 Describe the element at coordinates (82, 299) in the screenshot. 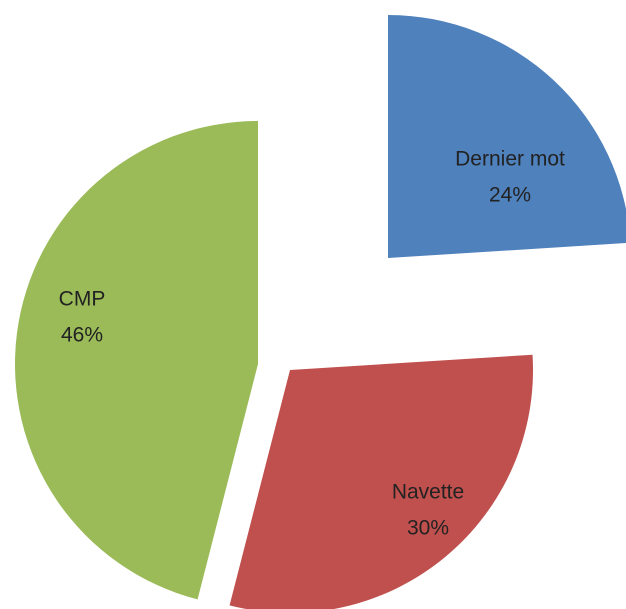

I see `slice-category-label: CMP` at that location.